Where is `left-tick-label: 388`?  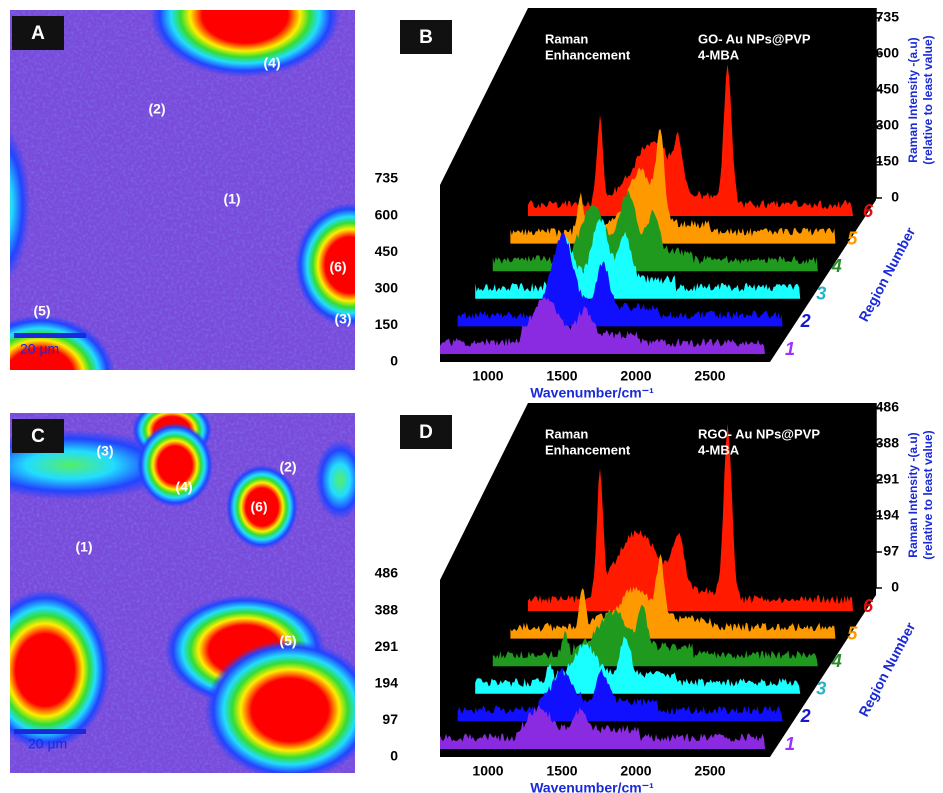 left-tick-label: 388 is located at coordinates (387, 609).